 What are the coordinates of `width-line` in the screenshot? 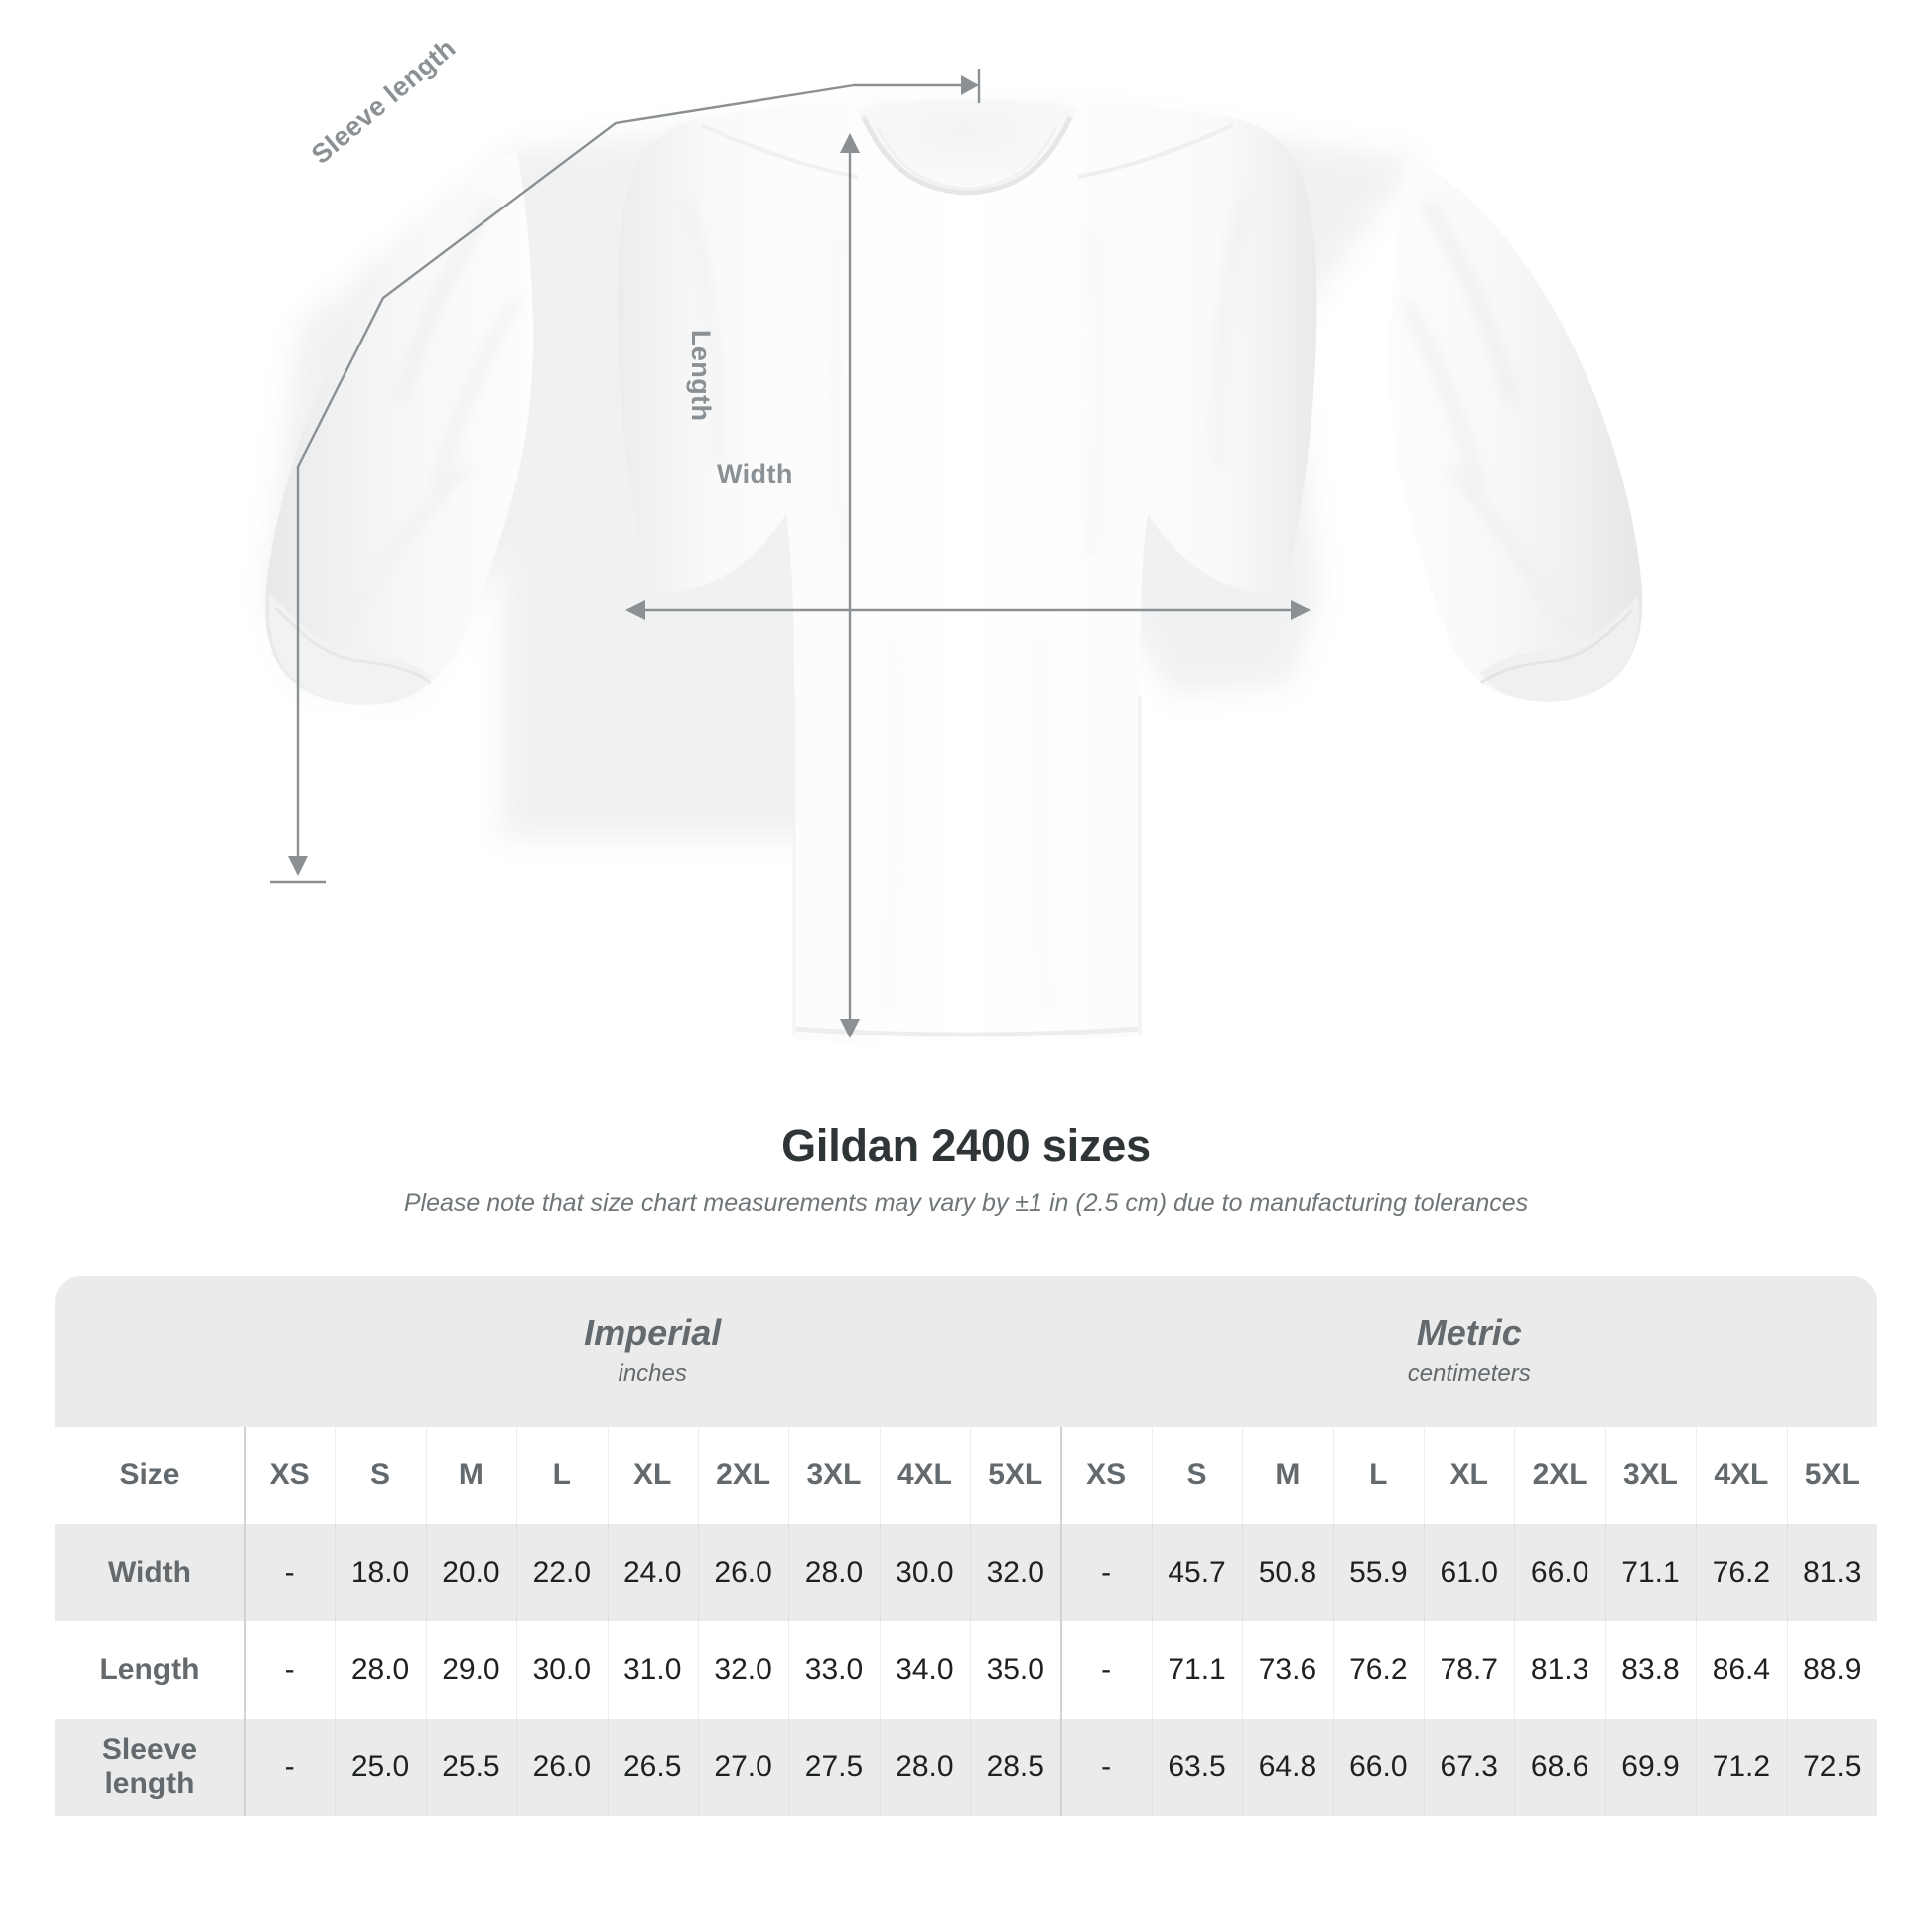 It's located at (968, 610).